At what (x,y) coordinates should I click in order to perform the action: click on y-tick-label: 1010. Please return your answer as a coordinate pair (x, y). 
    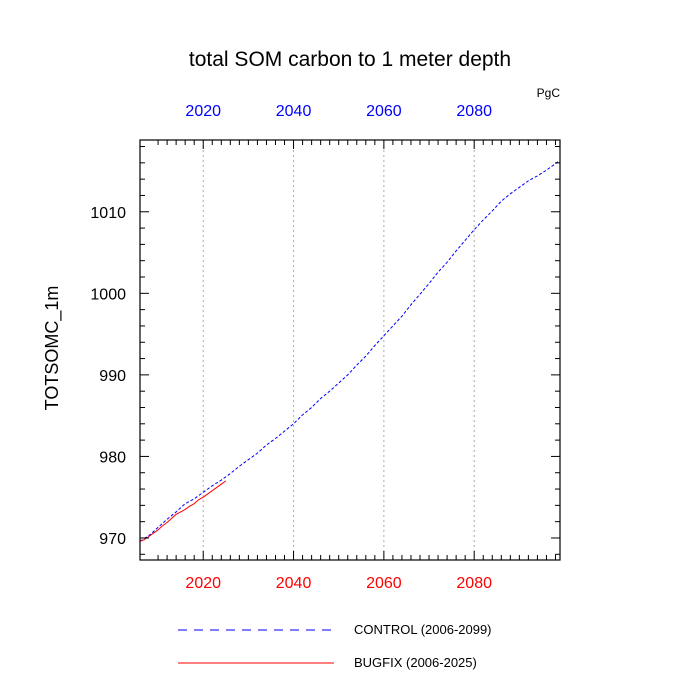
    Looking at the image, I should click on (108, 213).